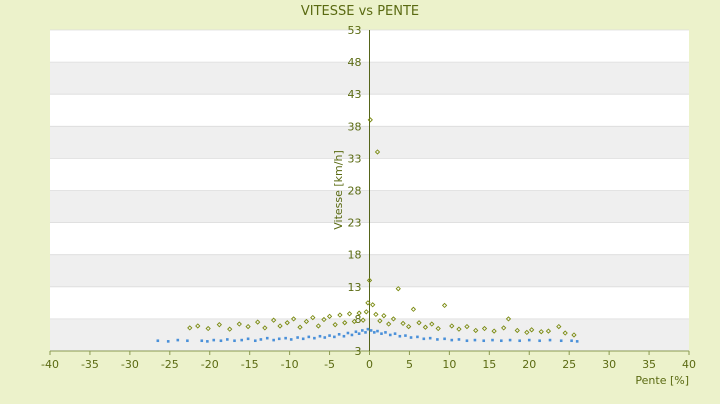 This screenshot has width=720, height=404. What do you see at coordinates (355, 255) in the screenshot?
I see `y-tick-label: 18` at bounding box center [355, 255].